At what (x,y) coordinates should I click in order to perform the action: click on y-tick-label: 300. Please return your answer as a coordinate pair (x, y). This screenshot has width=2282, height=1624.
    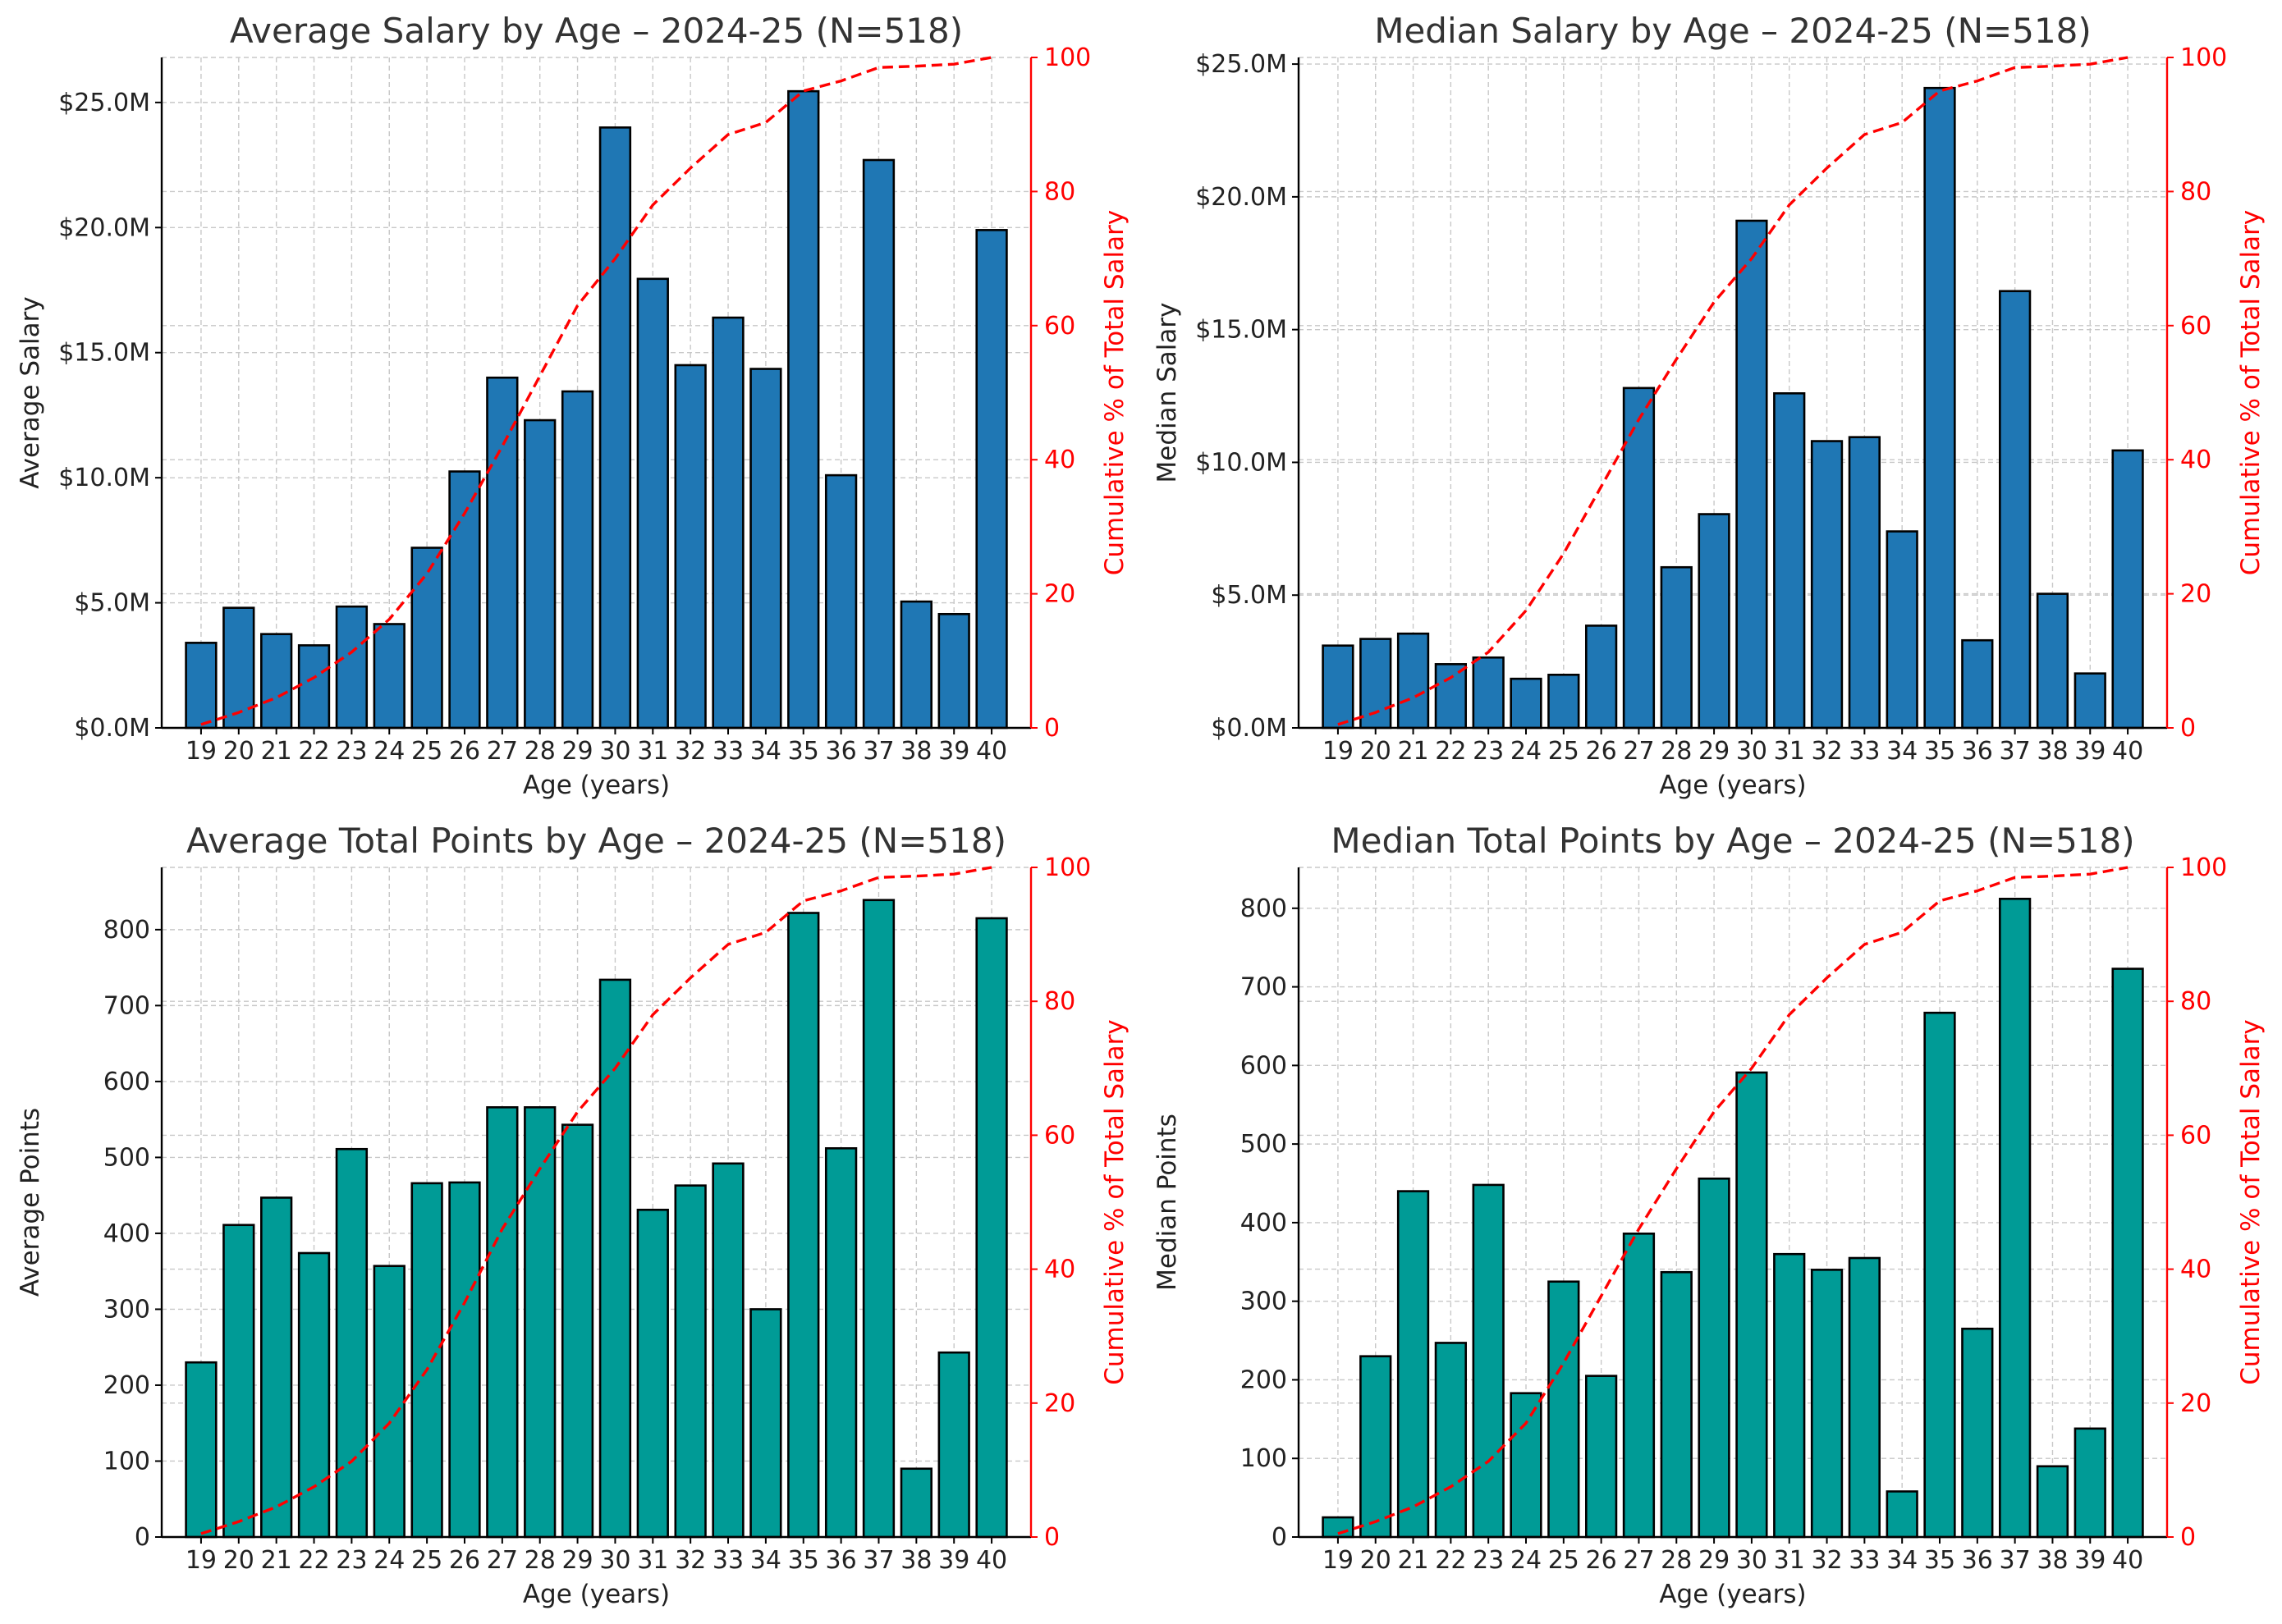
    Looking at the image, I should click on (126, 1309).